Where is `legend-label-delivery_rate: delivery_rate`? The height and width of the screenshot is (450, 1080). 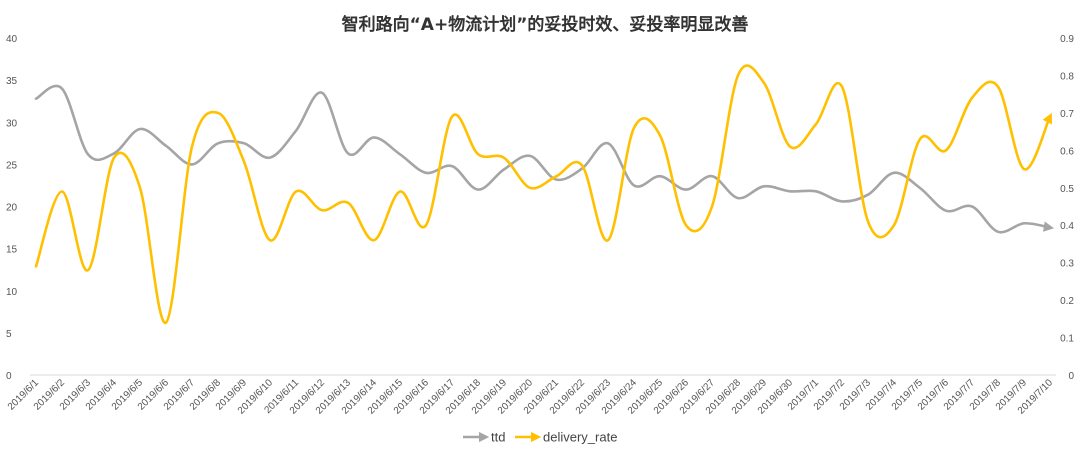 legend-label-delivery_rate: delivery_rate is located at coordinates (580, 437).